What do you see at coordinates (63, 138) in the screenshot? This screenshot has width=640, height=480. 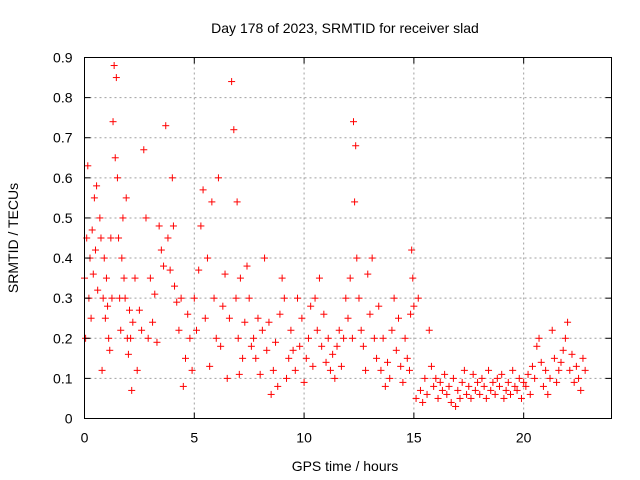 I see `y-tick-label: 0.7` at bounding box center [63, 138].